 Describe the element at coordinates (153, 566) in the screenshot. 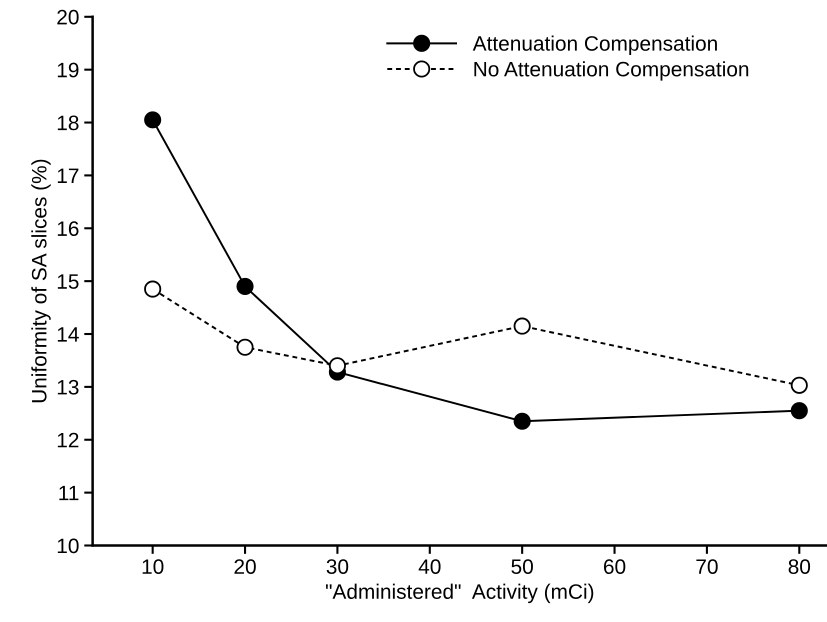

I see `x-tick-label: 10` at that location.